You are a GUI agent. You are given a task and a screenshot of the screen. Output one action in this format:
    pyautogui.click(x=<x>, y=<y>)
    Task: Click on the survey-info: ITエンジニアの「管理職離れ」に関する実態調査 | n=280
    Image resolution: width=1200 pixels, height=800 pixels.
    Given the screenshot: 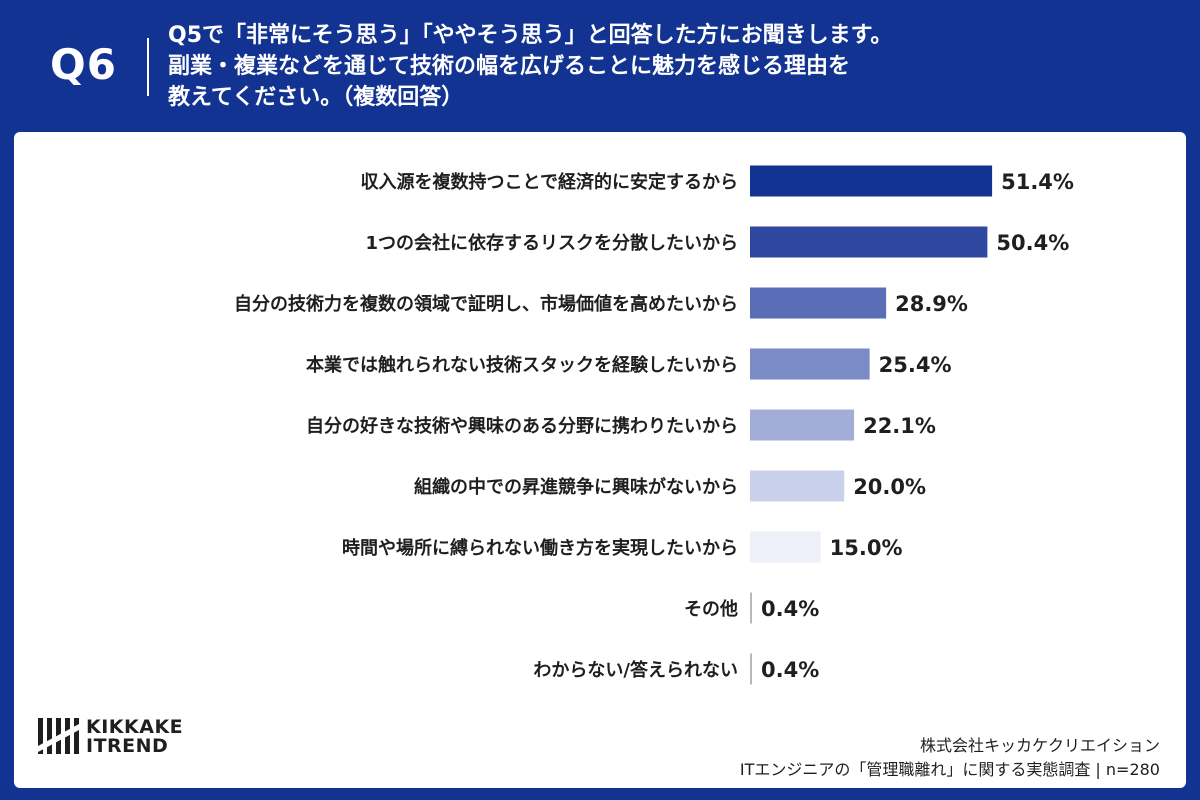 What is the action you would take?
    pyautogui.click(x=949, y=769)
    